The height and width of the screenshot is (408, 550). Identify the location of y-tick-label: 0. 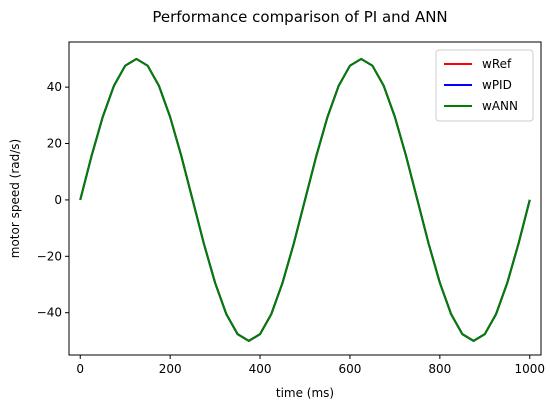
(58, 200).